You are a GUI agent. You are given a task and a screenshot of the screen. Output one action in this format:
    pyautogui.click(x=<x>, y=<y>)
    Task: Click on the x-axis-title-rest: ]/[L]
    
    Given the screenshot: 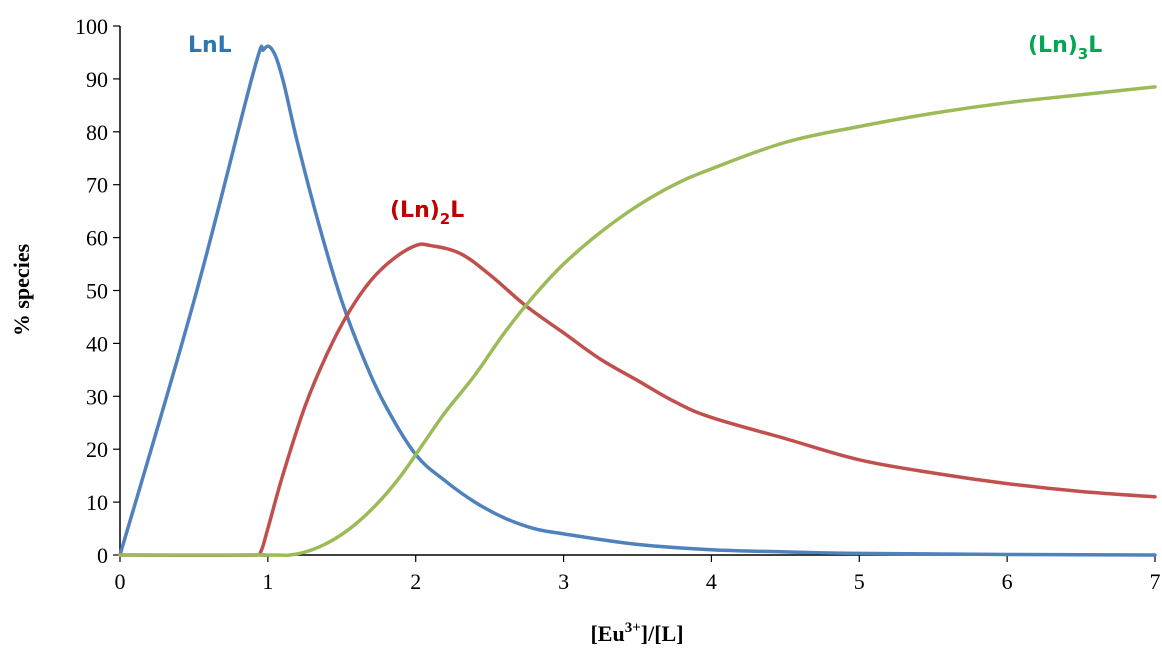 What is the action you would take?
    pyautogui.click(x=662, y=633)
    